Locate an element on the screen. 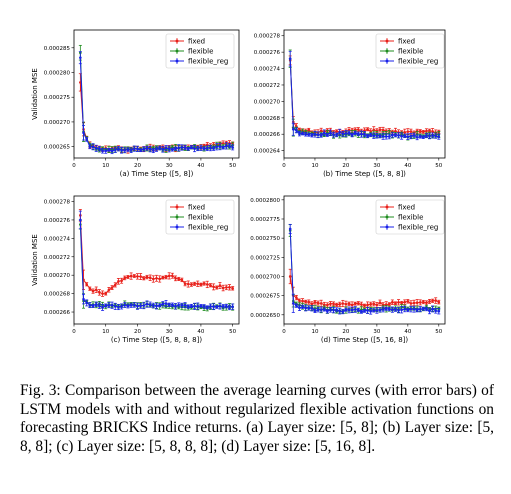  series-flexible_reg is located at coordinates (156, 260).